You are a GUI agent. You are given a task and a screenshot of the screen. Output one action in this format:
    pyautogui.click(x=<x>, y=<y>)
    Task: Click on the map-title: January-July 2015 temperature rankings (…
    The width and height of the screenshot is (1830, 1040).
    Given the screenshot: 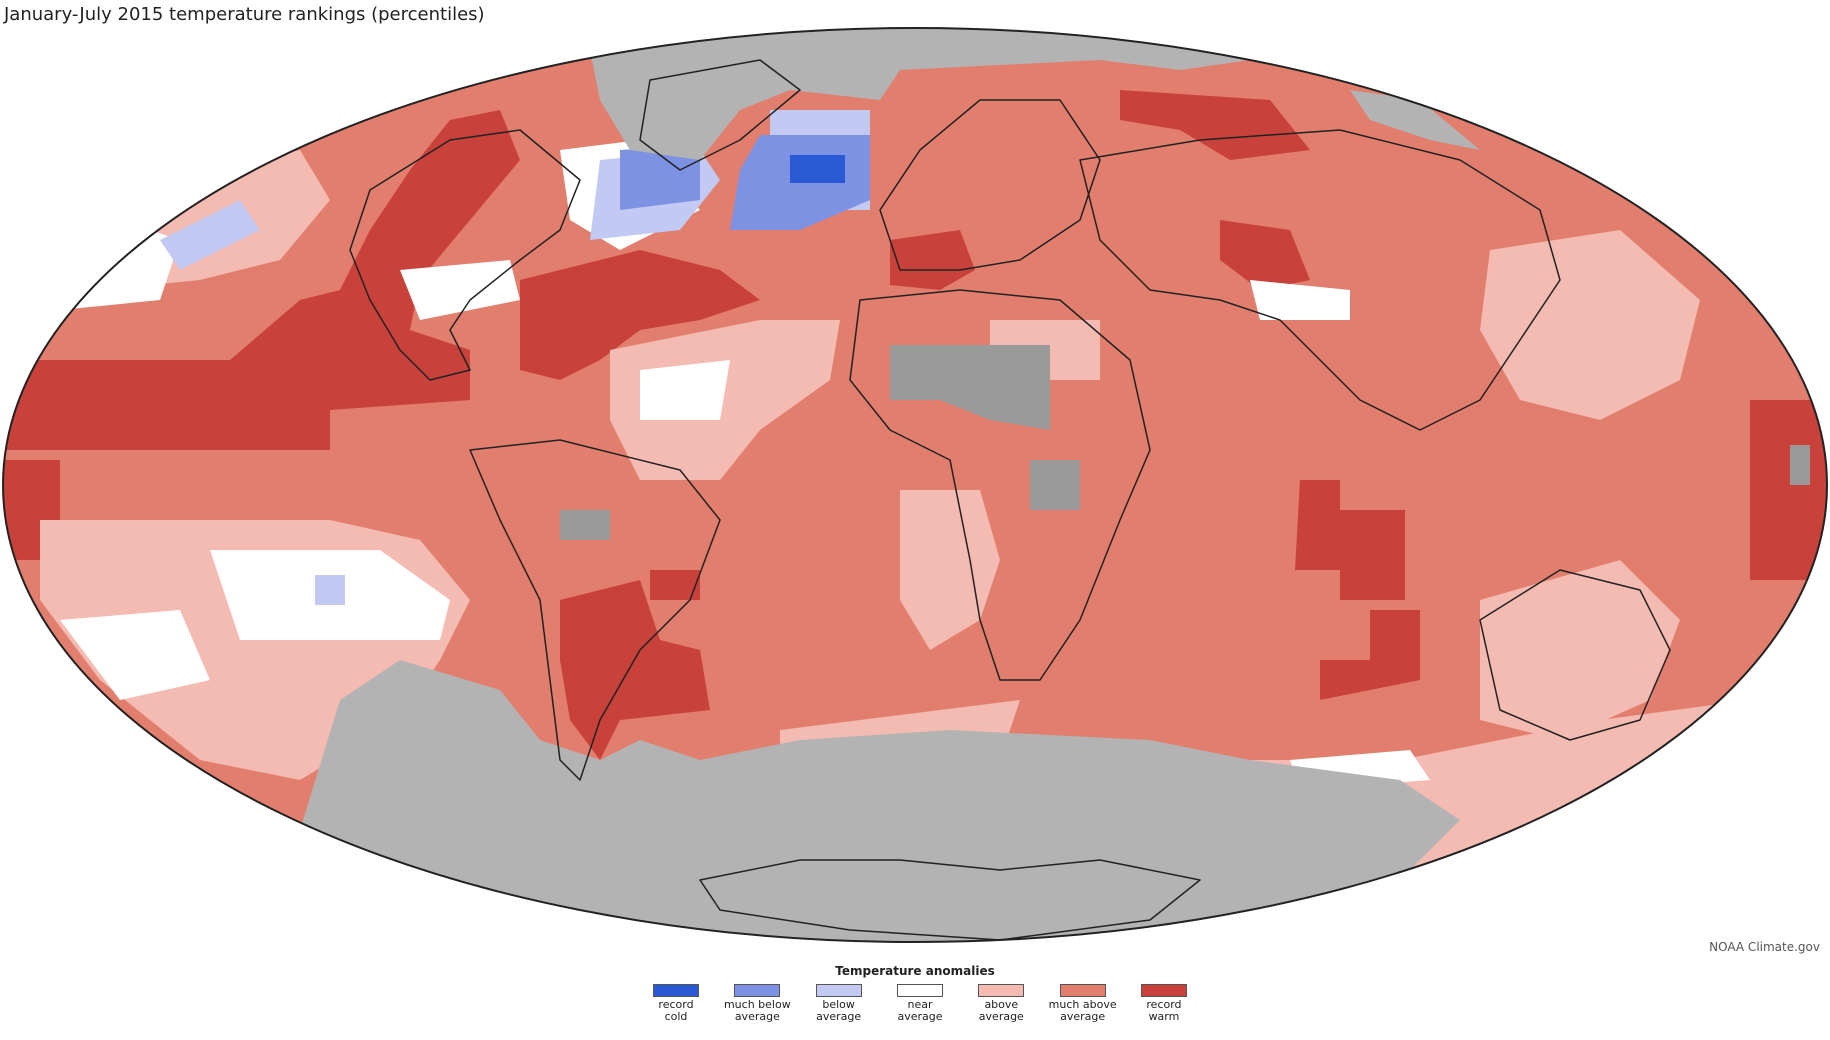 What is the action you would take?
    pyautogui.click(x=244, y=14)
    